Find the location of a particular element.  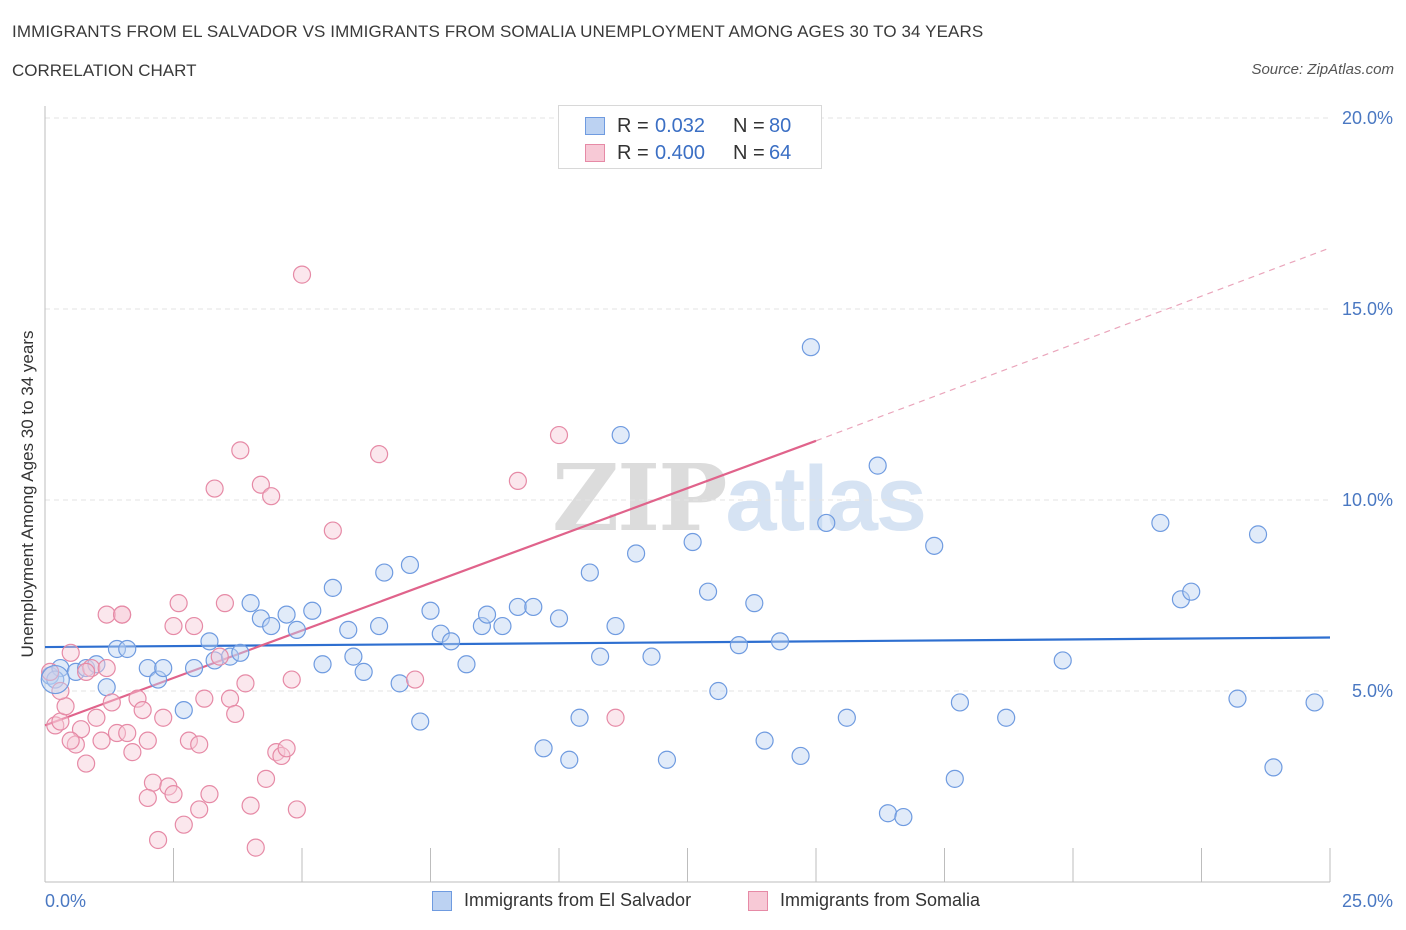

legend-swatch-somalia is located at coordinates (595, 153).